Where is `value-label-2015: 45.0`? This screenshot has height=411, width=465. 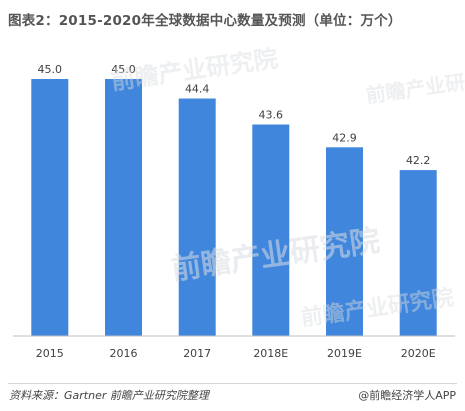
value-label-2015: 45.0 is located at coordinates (50, 69).